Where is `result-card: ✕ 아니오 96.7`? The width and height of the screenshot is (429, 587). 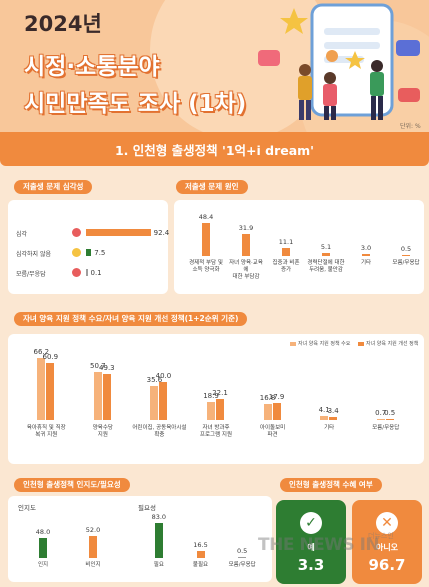 result-card: ✕ 아니오 96.7 is located at coordinates (387, 542).